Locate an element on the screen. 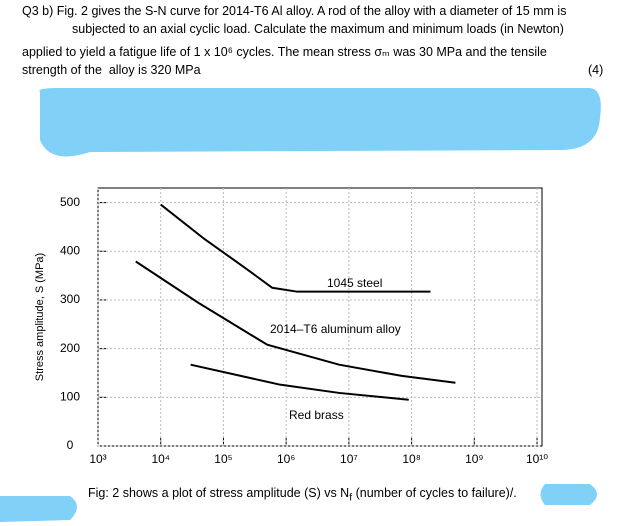  y-tick-label: 400 is located at coordinates (70, 250).